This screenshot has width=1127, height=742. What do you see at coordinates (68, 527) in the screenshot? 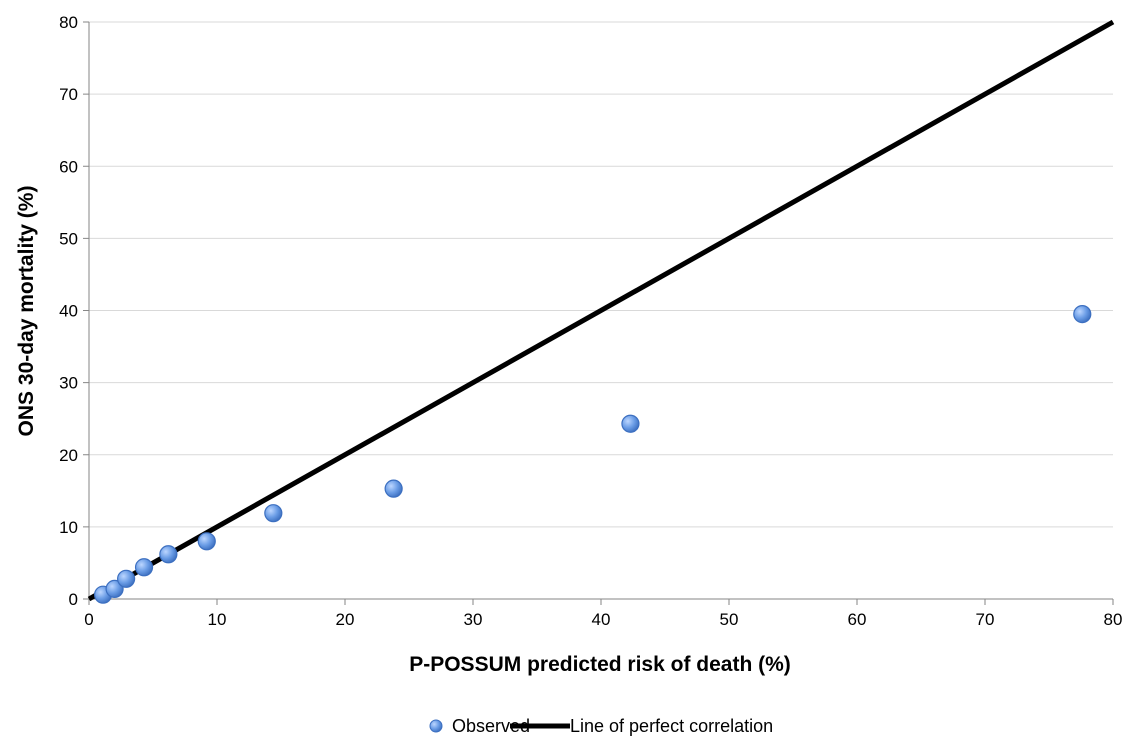
I see `y-tick-label-10: 10` at bounding box center [68, 527].